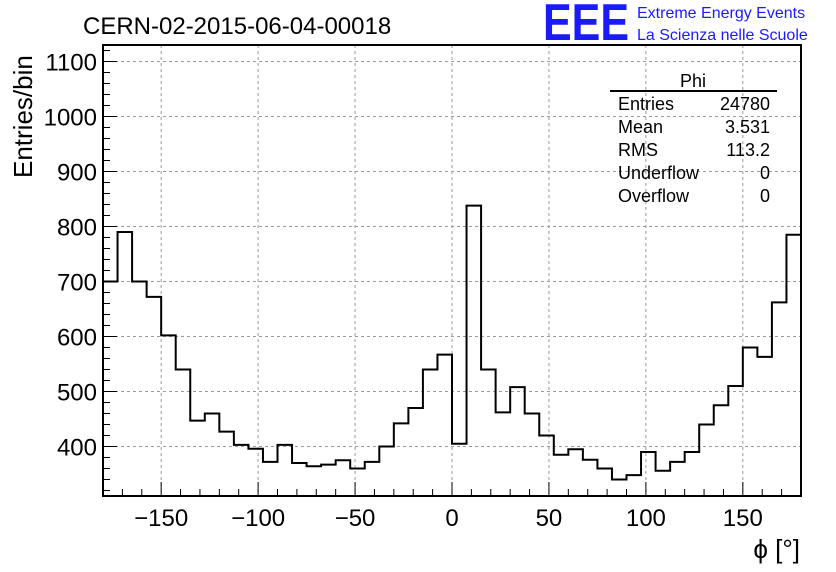 The width and height of the screenshot is (836, 572). What do you see at coordinates (71, 63) in the screenshot?
I see `y-tick-label: 1100` at bounding box center [71, 63].